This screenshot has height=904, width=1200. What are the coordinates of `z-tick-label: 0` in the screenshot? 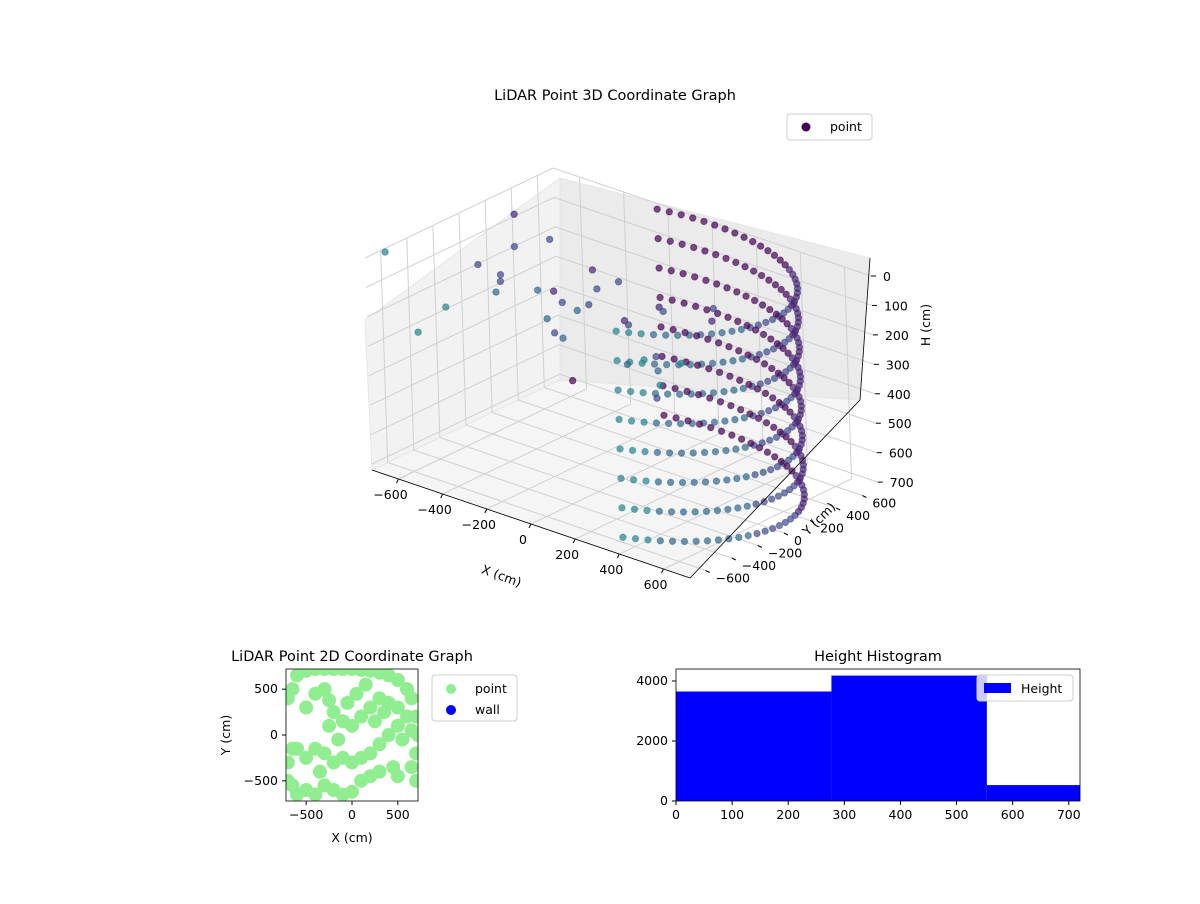 It's located at (887, 276).